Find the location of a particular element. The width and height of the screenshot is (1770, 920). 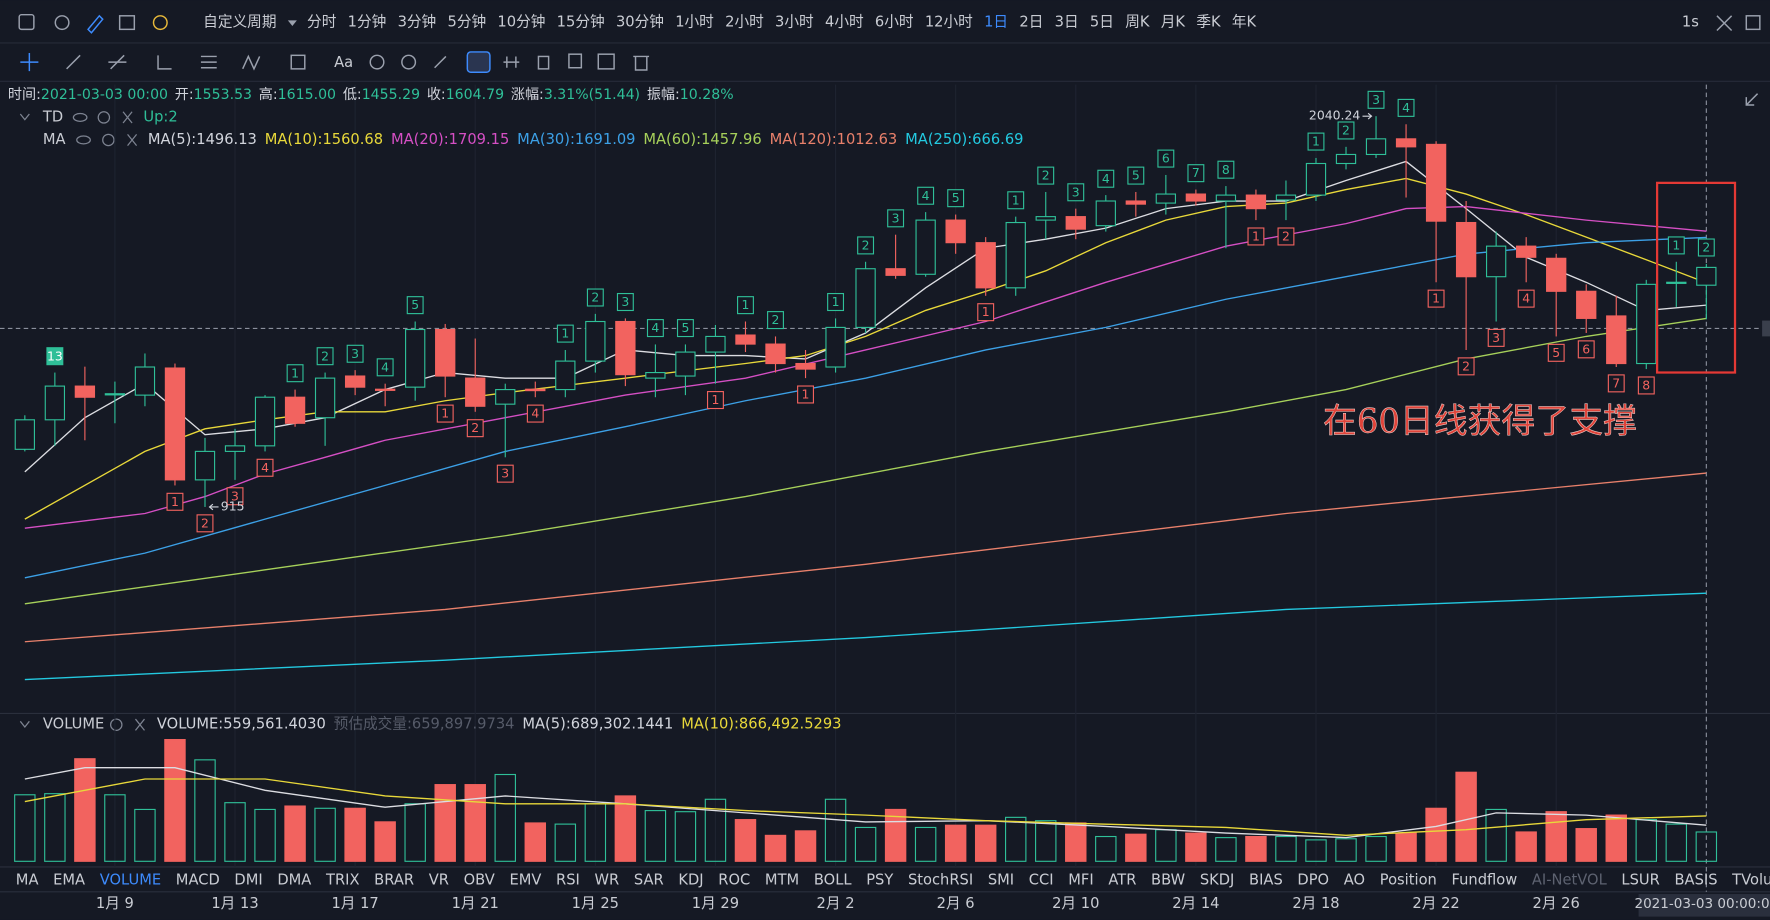

indicator-tab: RSI is located at coordinates (568, 879).